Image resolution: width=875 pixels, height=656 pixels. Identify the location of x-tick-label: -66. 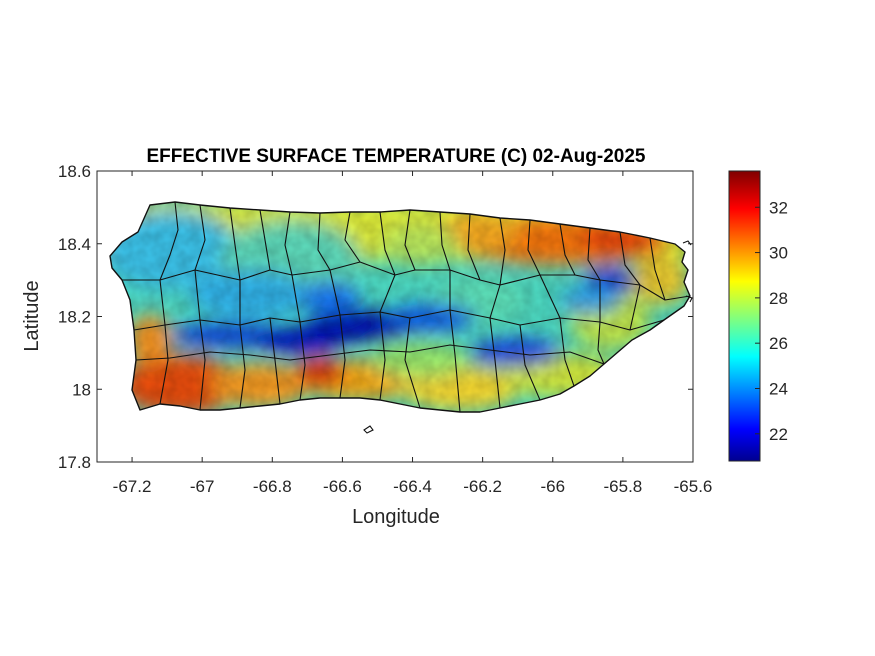
(552, 486).